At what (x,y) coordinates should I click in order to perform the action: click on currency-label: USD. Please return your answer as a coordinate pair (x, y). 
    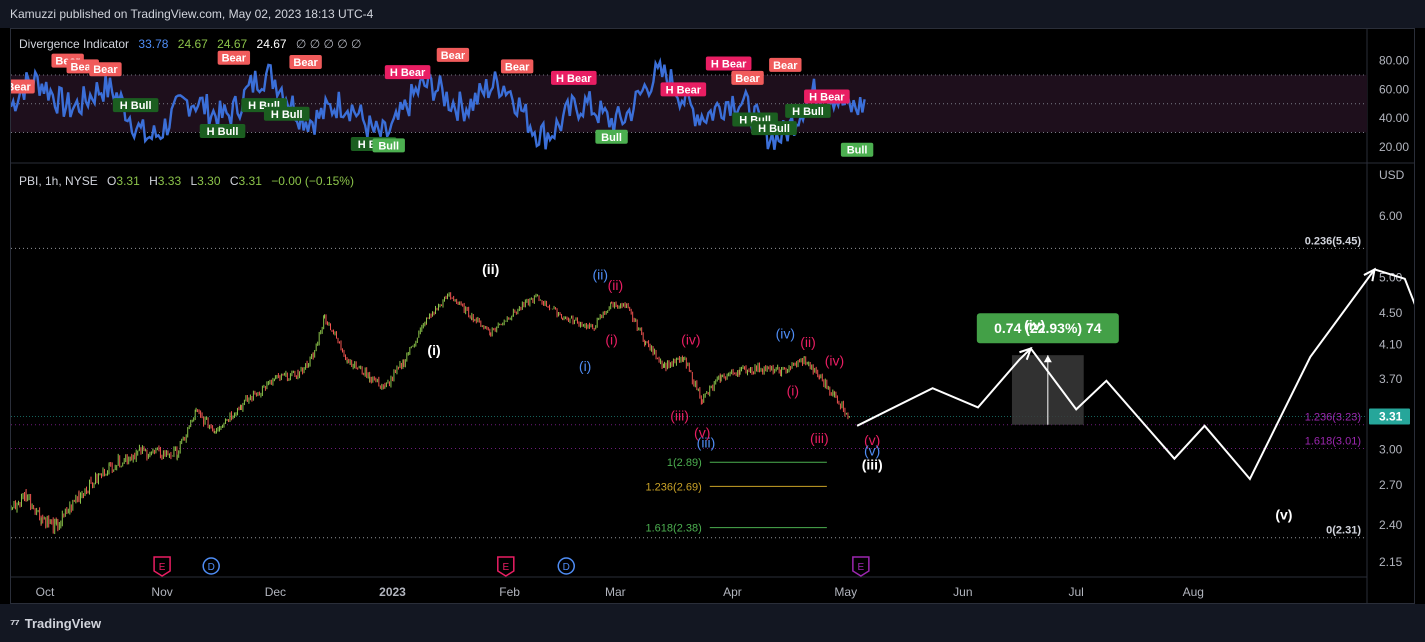
    Looking at the image, I should click on (1392, 175).